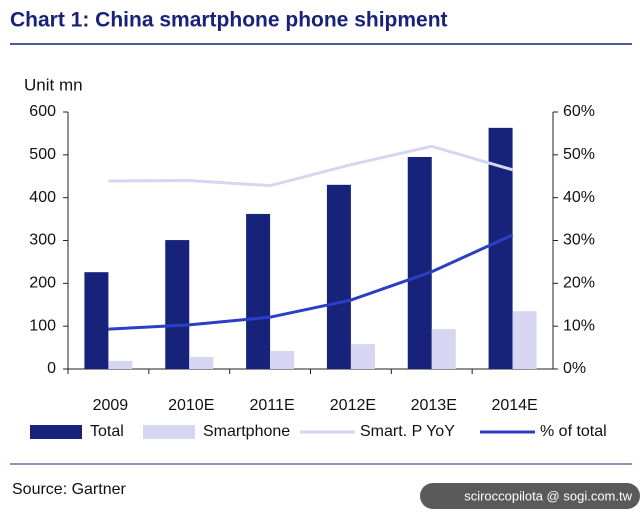  I want to click on x-tick-label: 2013E, so click(434, 405).